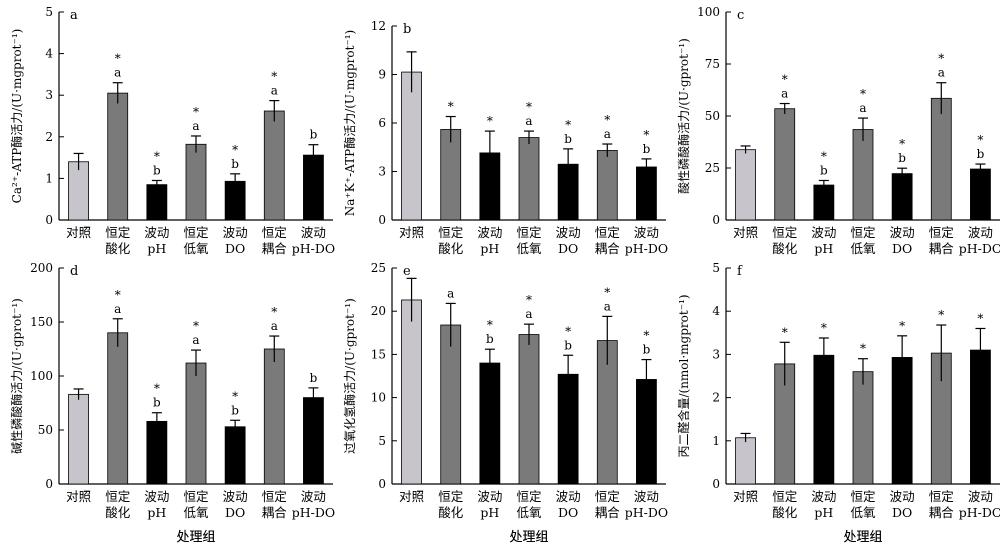  I want to click on panel-letter: c, so click(740, 15).